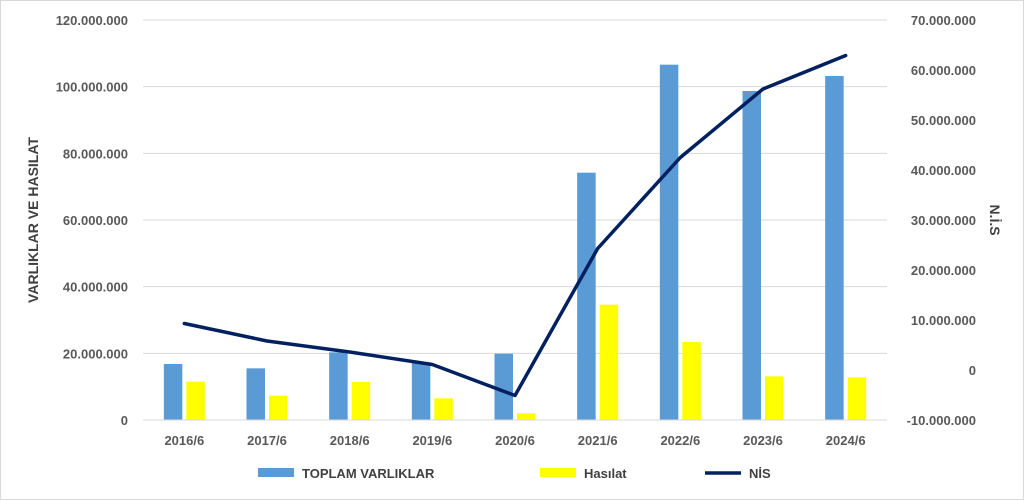 The height and width of the screenshot is (500, 1024). Describe the element at coordinates (267, 440) in the screenshot. I see `x-tick-label: 2017/6` at that location.